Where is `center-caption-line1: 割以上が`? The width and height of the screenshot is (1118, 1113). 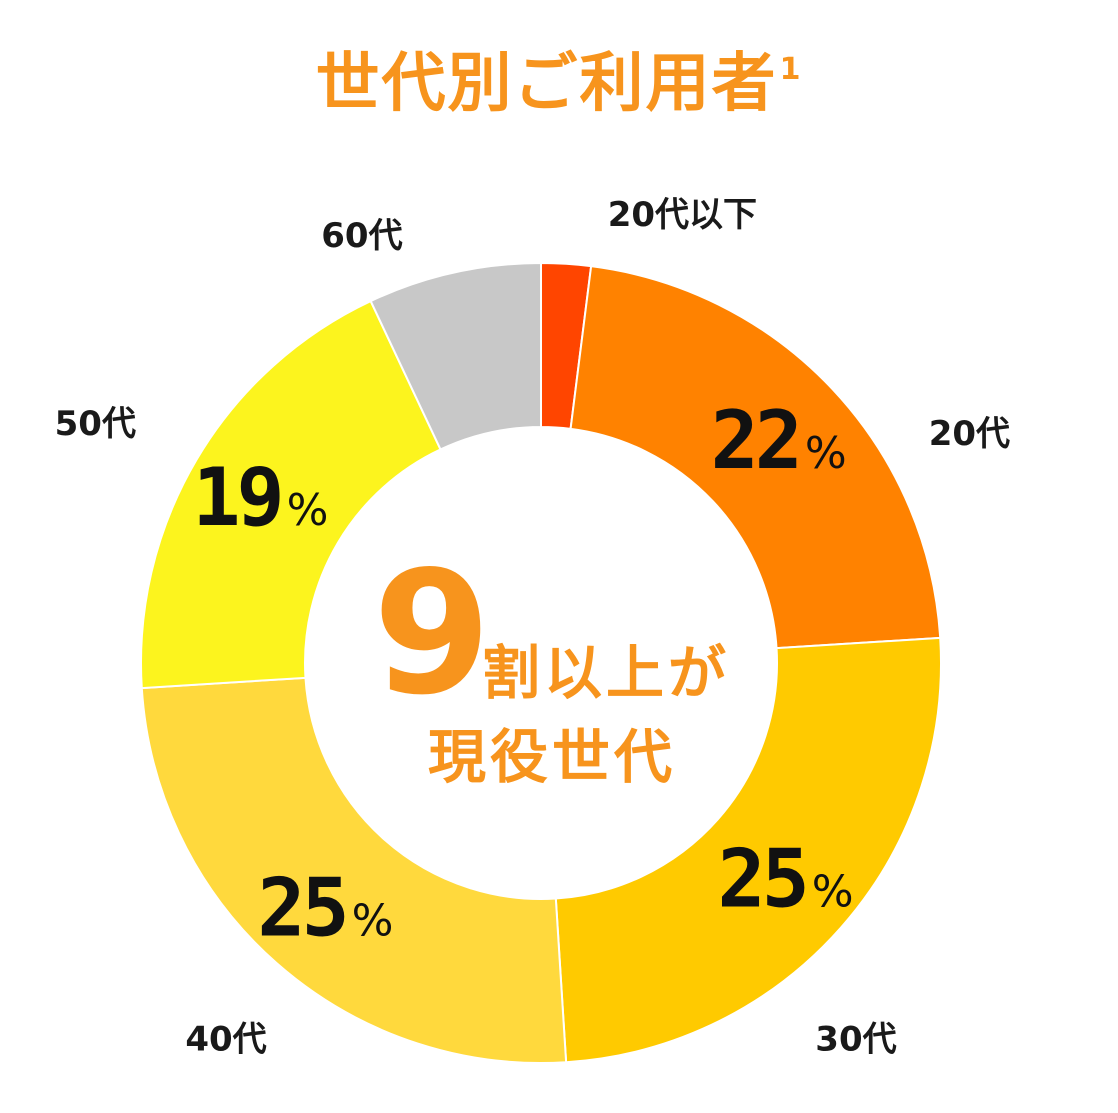
center-caption-line1: 割以上が is located at coordinates (606, 673).